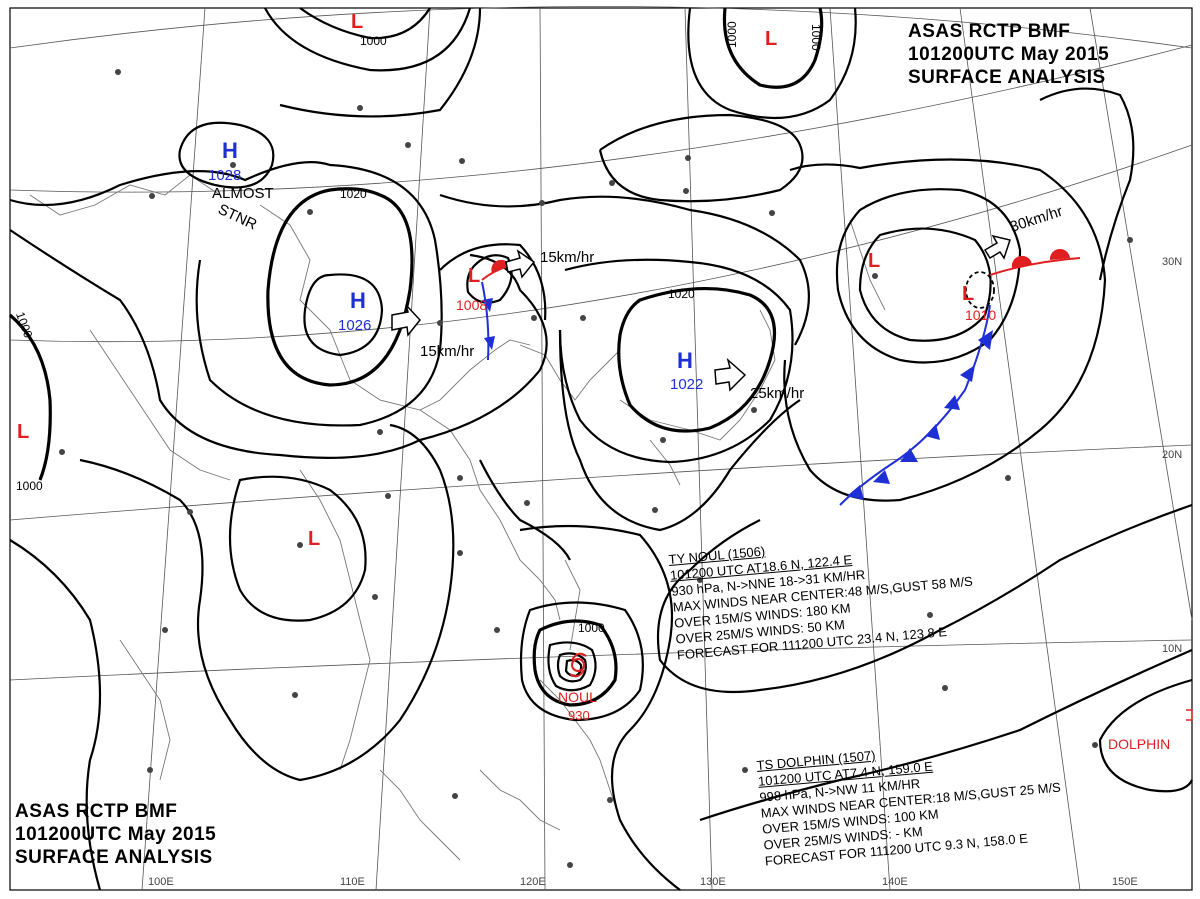  Describe the element at coordinates (980, 315) in the screenshot. I see `low-center-value: 1010` at that location.